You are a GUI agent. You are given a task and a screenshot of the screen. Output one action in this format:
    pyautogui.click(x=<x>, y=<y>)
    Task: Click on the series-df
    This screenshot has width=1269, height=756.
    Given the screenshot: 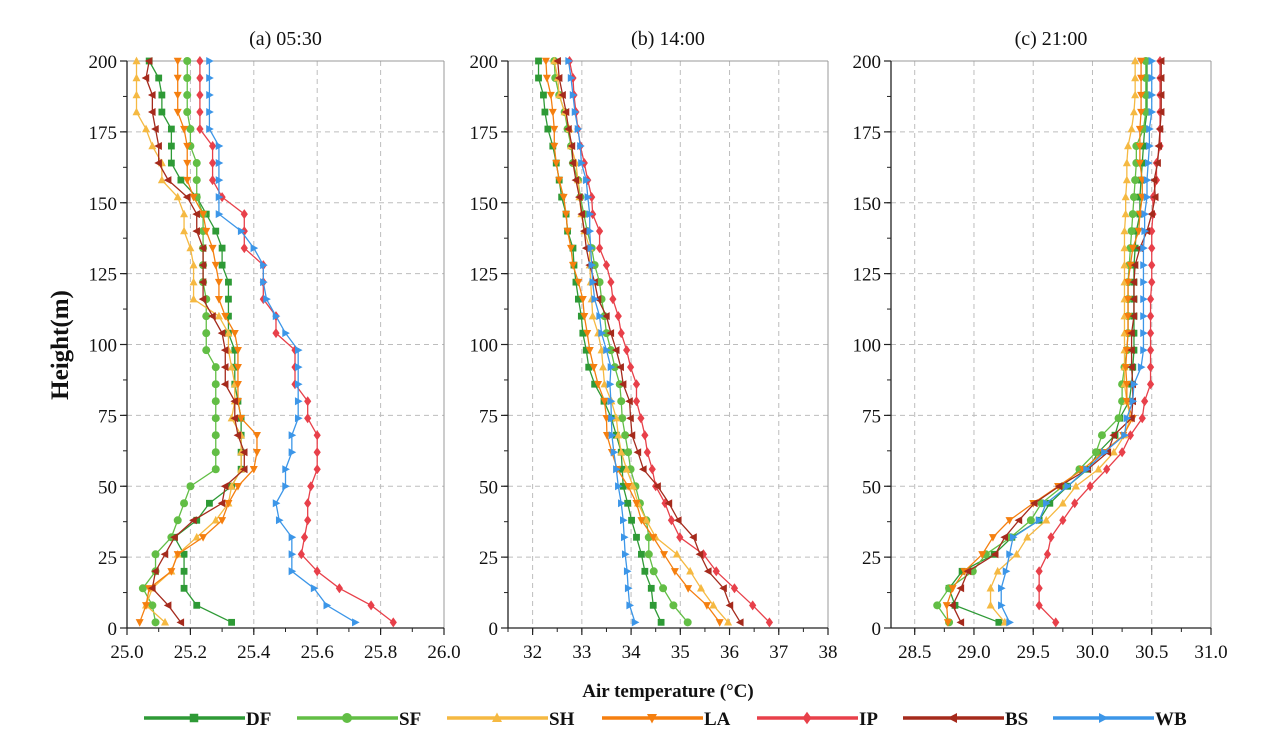 What is the action you would take?
    pyautogui.click(x=1048, y=341)
    